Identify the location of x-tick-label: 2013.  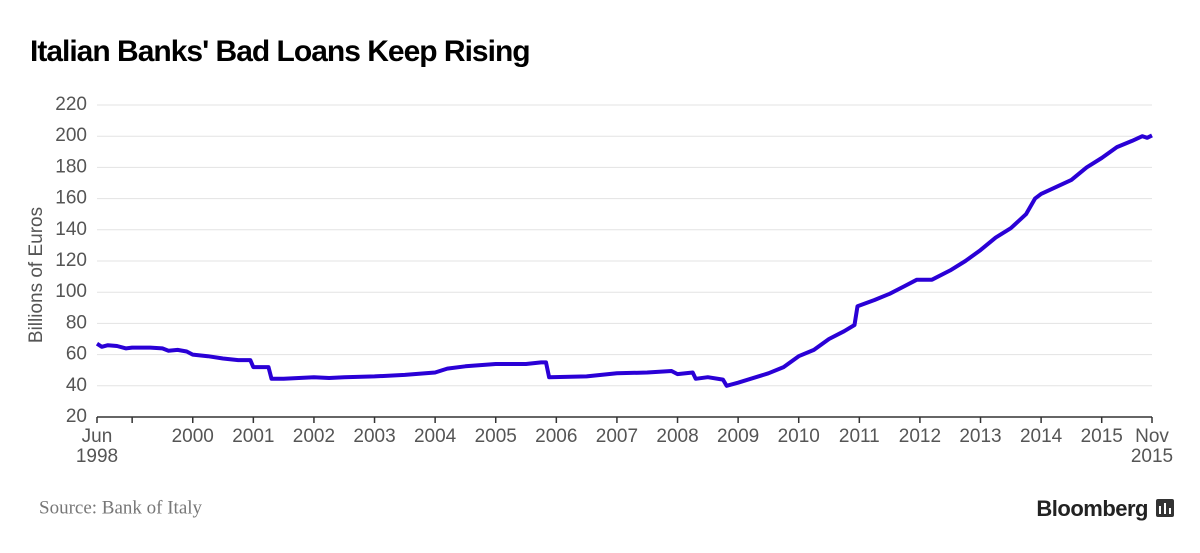
(980, 436).